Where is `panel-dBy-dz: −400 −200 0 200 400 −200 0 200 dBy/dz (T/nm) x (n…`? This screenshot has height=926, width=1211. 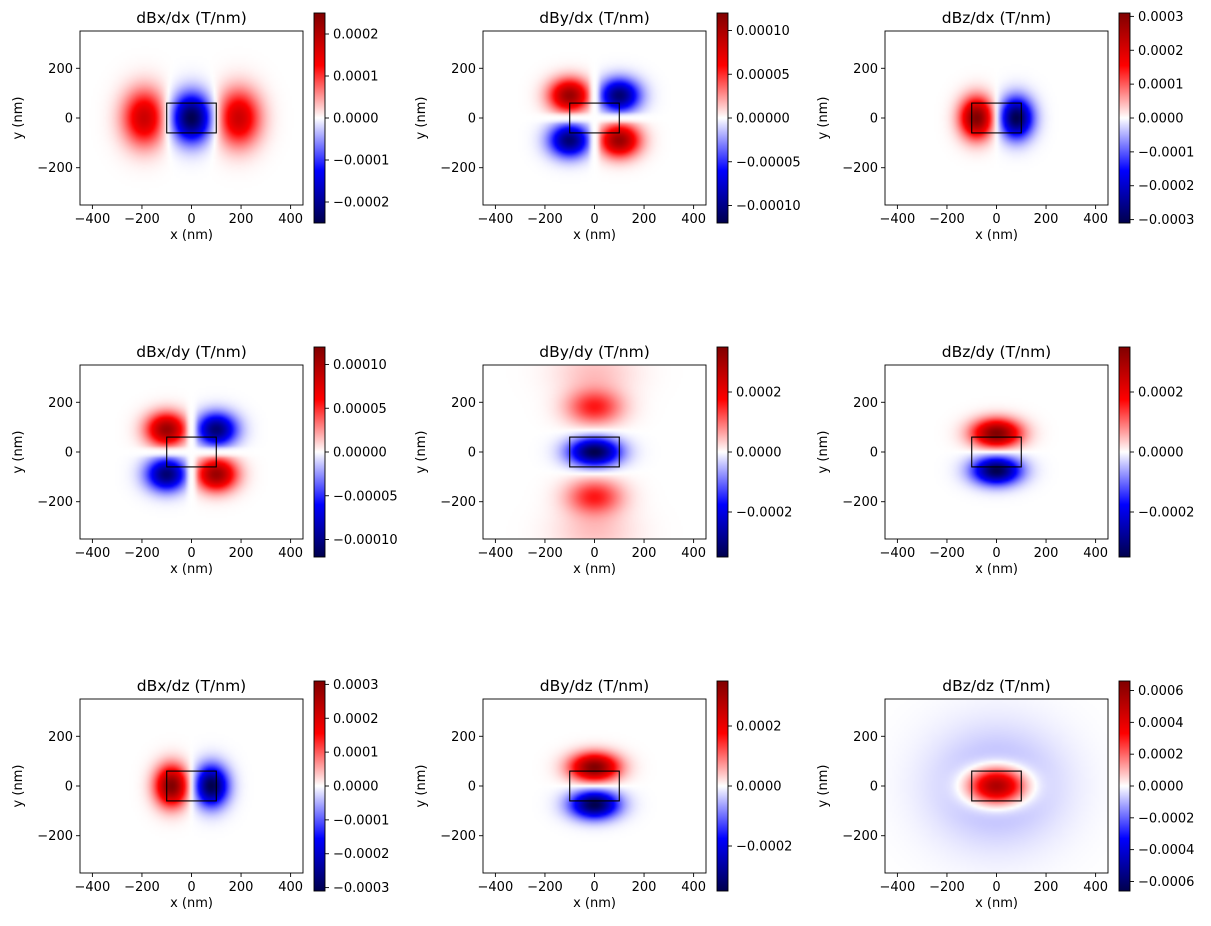 panel-dBy-dz: −400 −200 0 200 400 −200 0 200 dBy/dz (T/nm) x (n… is located at coordinates (603, 794).